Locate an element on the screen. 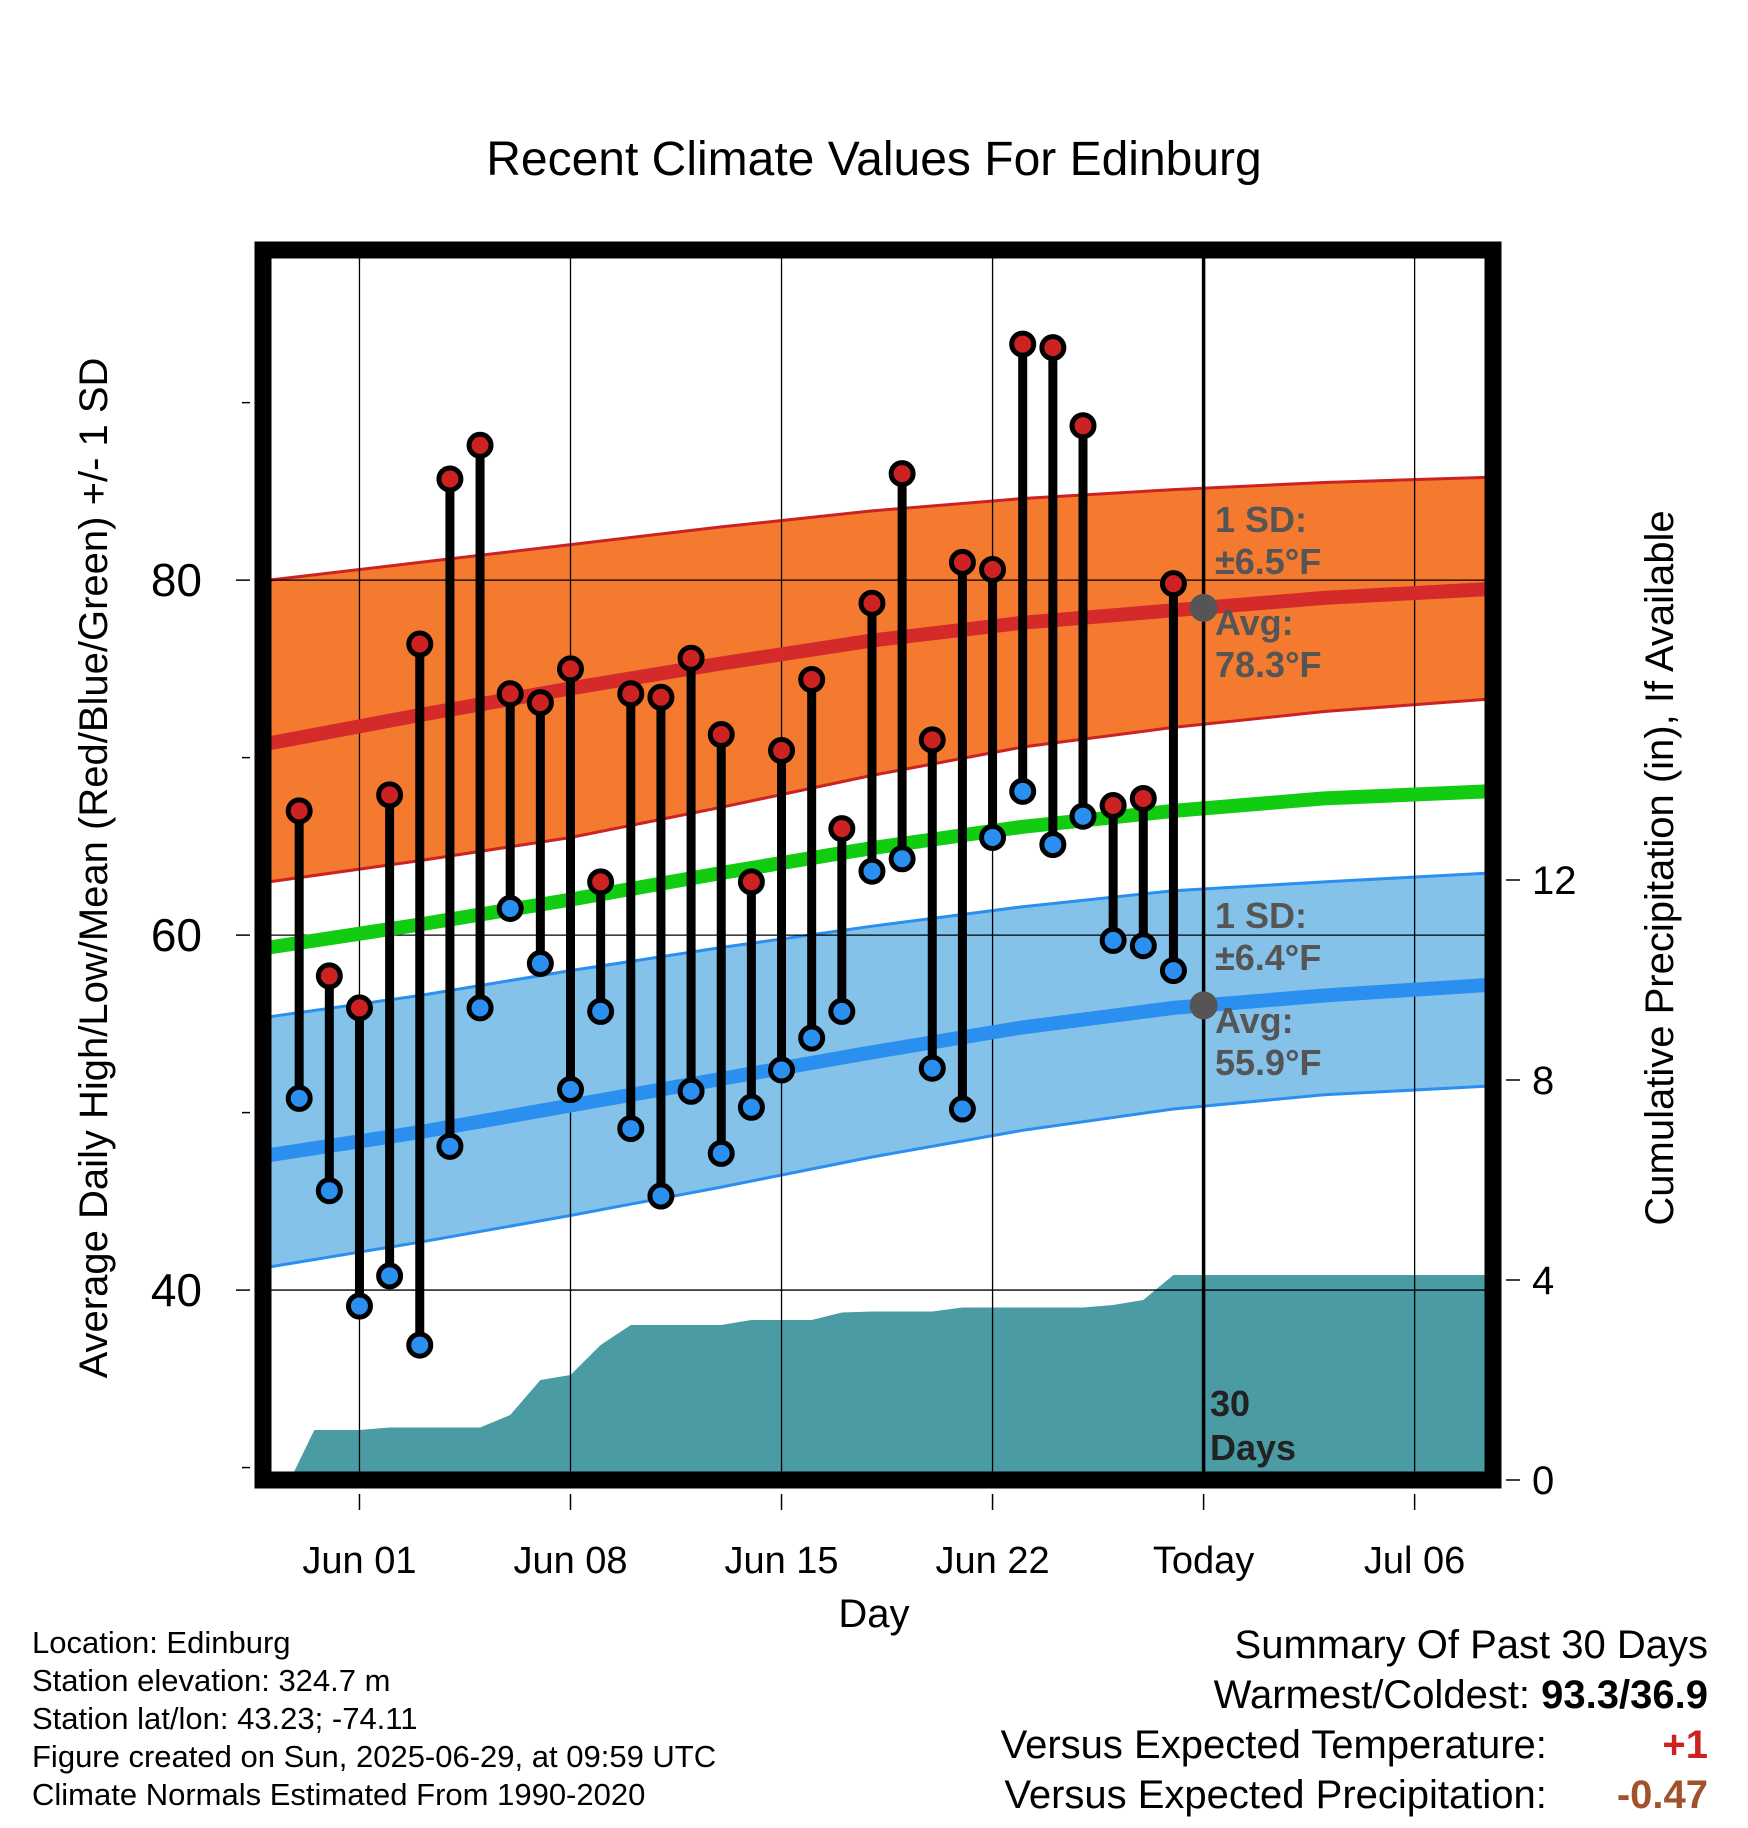 The height and width of the screenshot is (1828, 1748). window-annotation: 30 Days is located at coordinates (1253, 1425).